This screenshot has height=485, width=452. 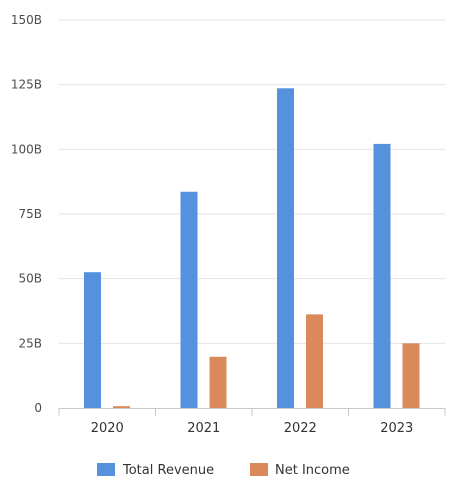 I want to click on bar-net-income-2022, so click(x=314, y=361).